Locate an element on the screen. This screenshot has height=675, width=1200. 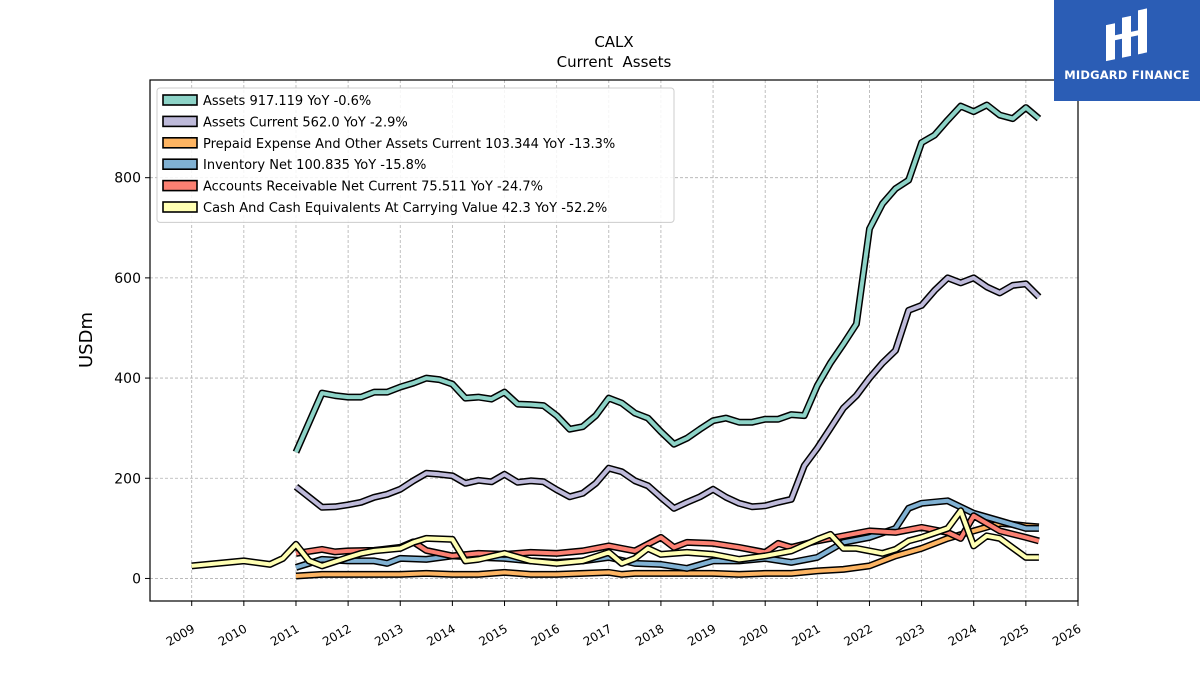
x-tick-label: 2016 is located at coordinates (545, 634).